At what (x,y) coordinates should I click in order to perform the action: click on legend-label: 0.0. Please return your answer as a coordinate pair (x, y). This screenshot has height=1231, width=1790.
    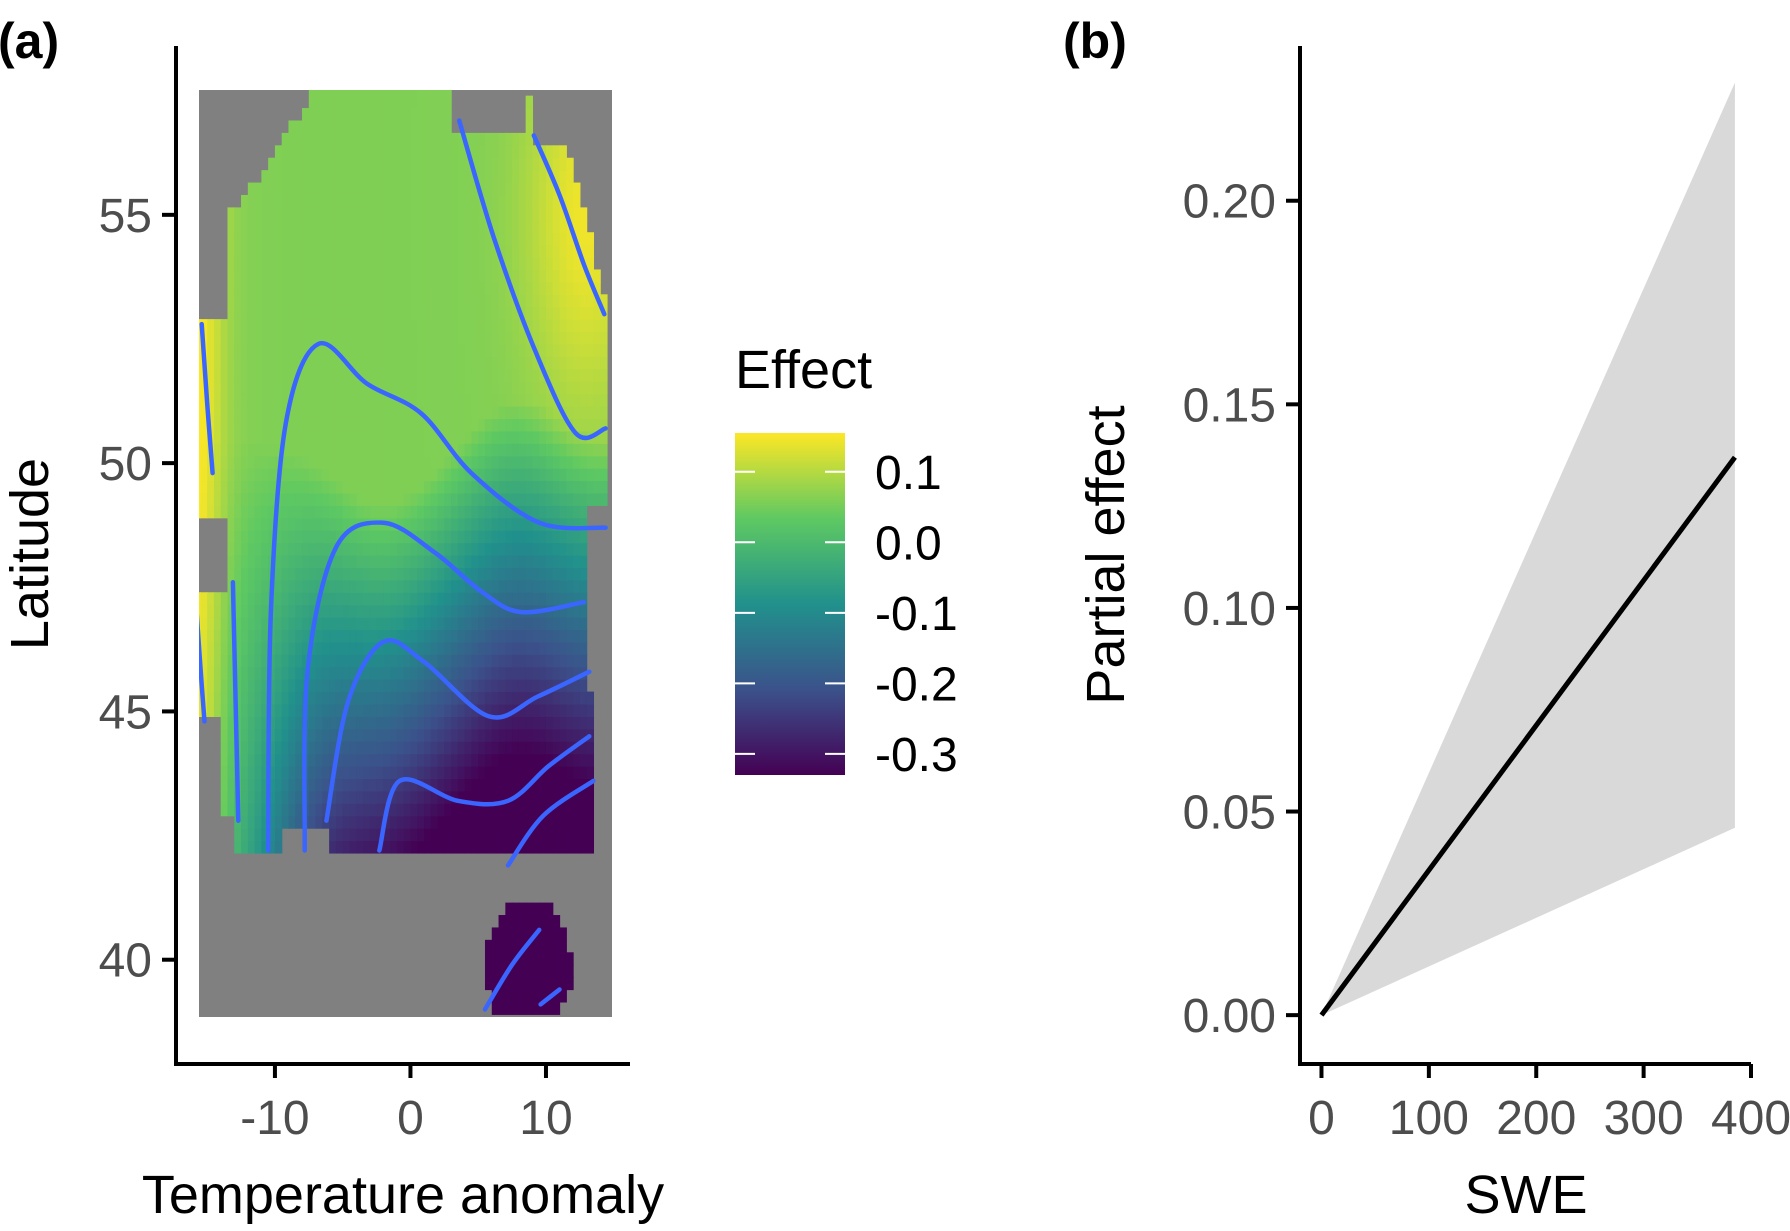
    Looking at the image, I should click on (908, 543).